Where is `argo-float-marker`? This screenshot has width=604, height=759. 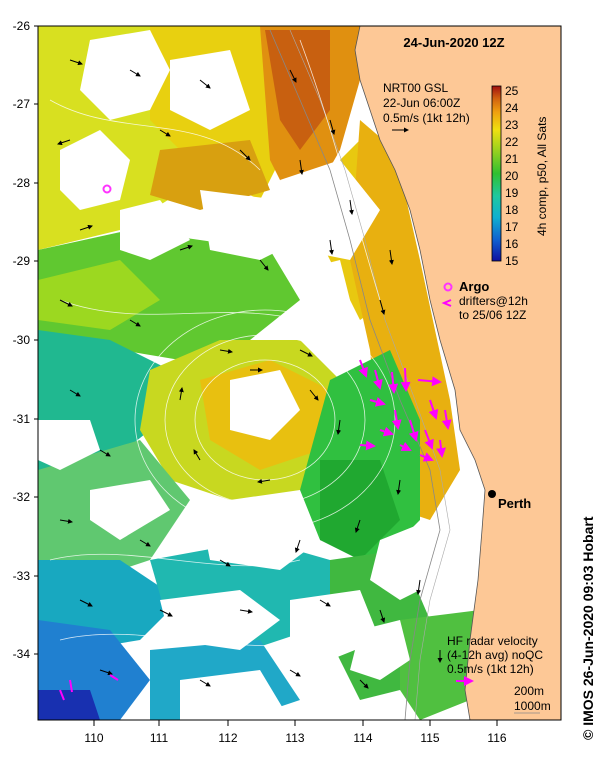 argo-float-marker is located at coordinates (107, 189).